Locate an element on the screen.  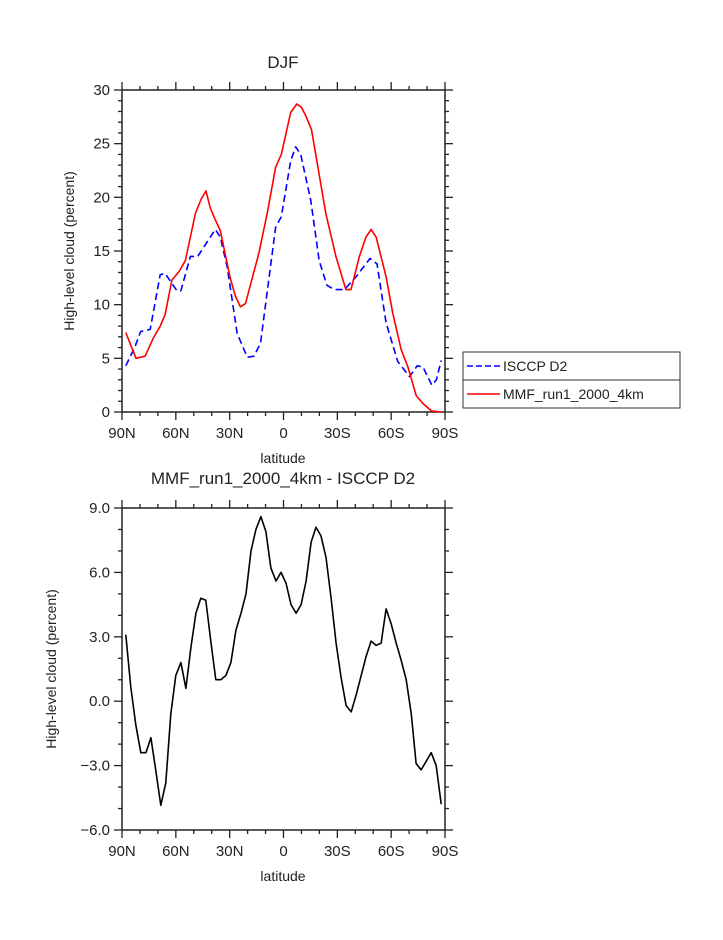
top-y-tick-label: 15 is located at coordinates (101, 251).